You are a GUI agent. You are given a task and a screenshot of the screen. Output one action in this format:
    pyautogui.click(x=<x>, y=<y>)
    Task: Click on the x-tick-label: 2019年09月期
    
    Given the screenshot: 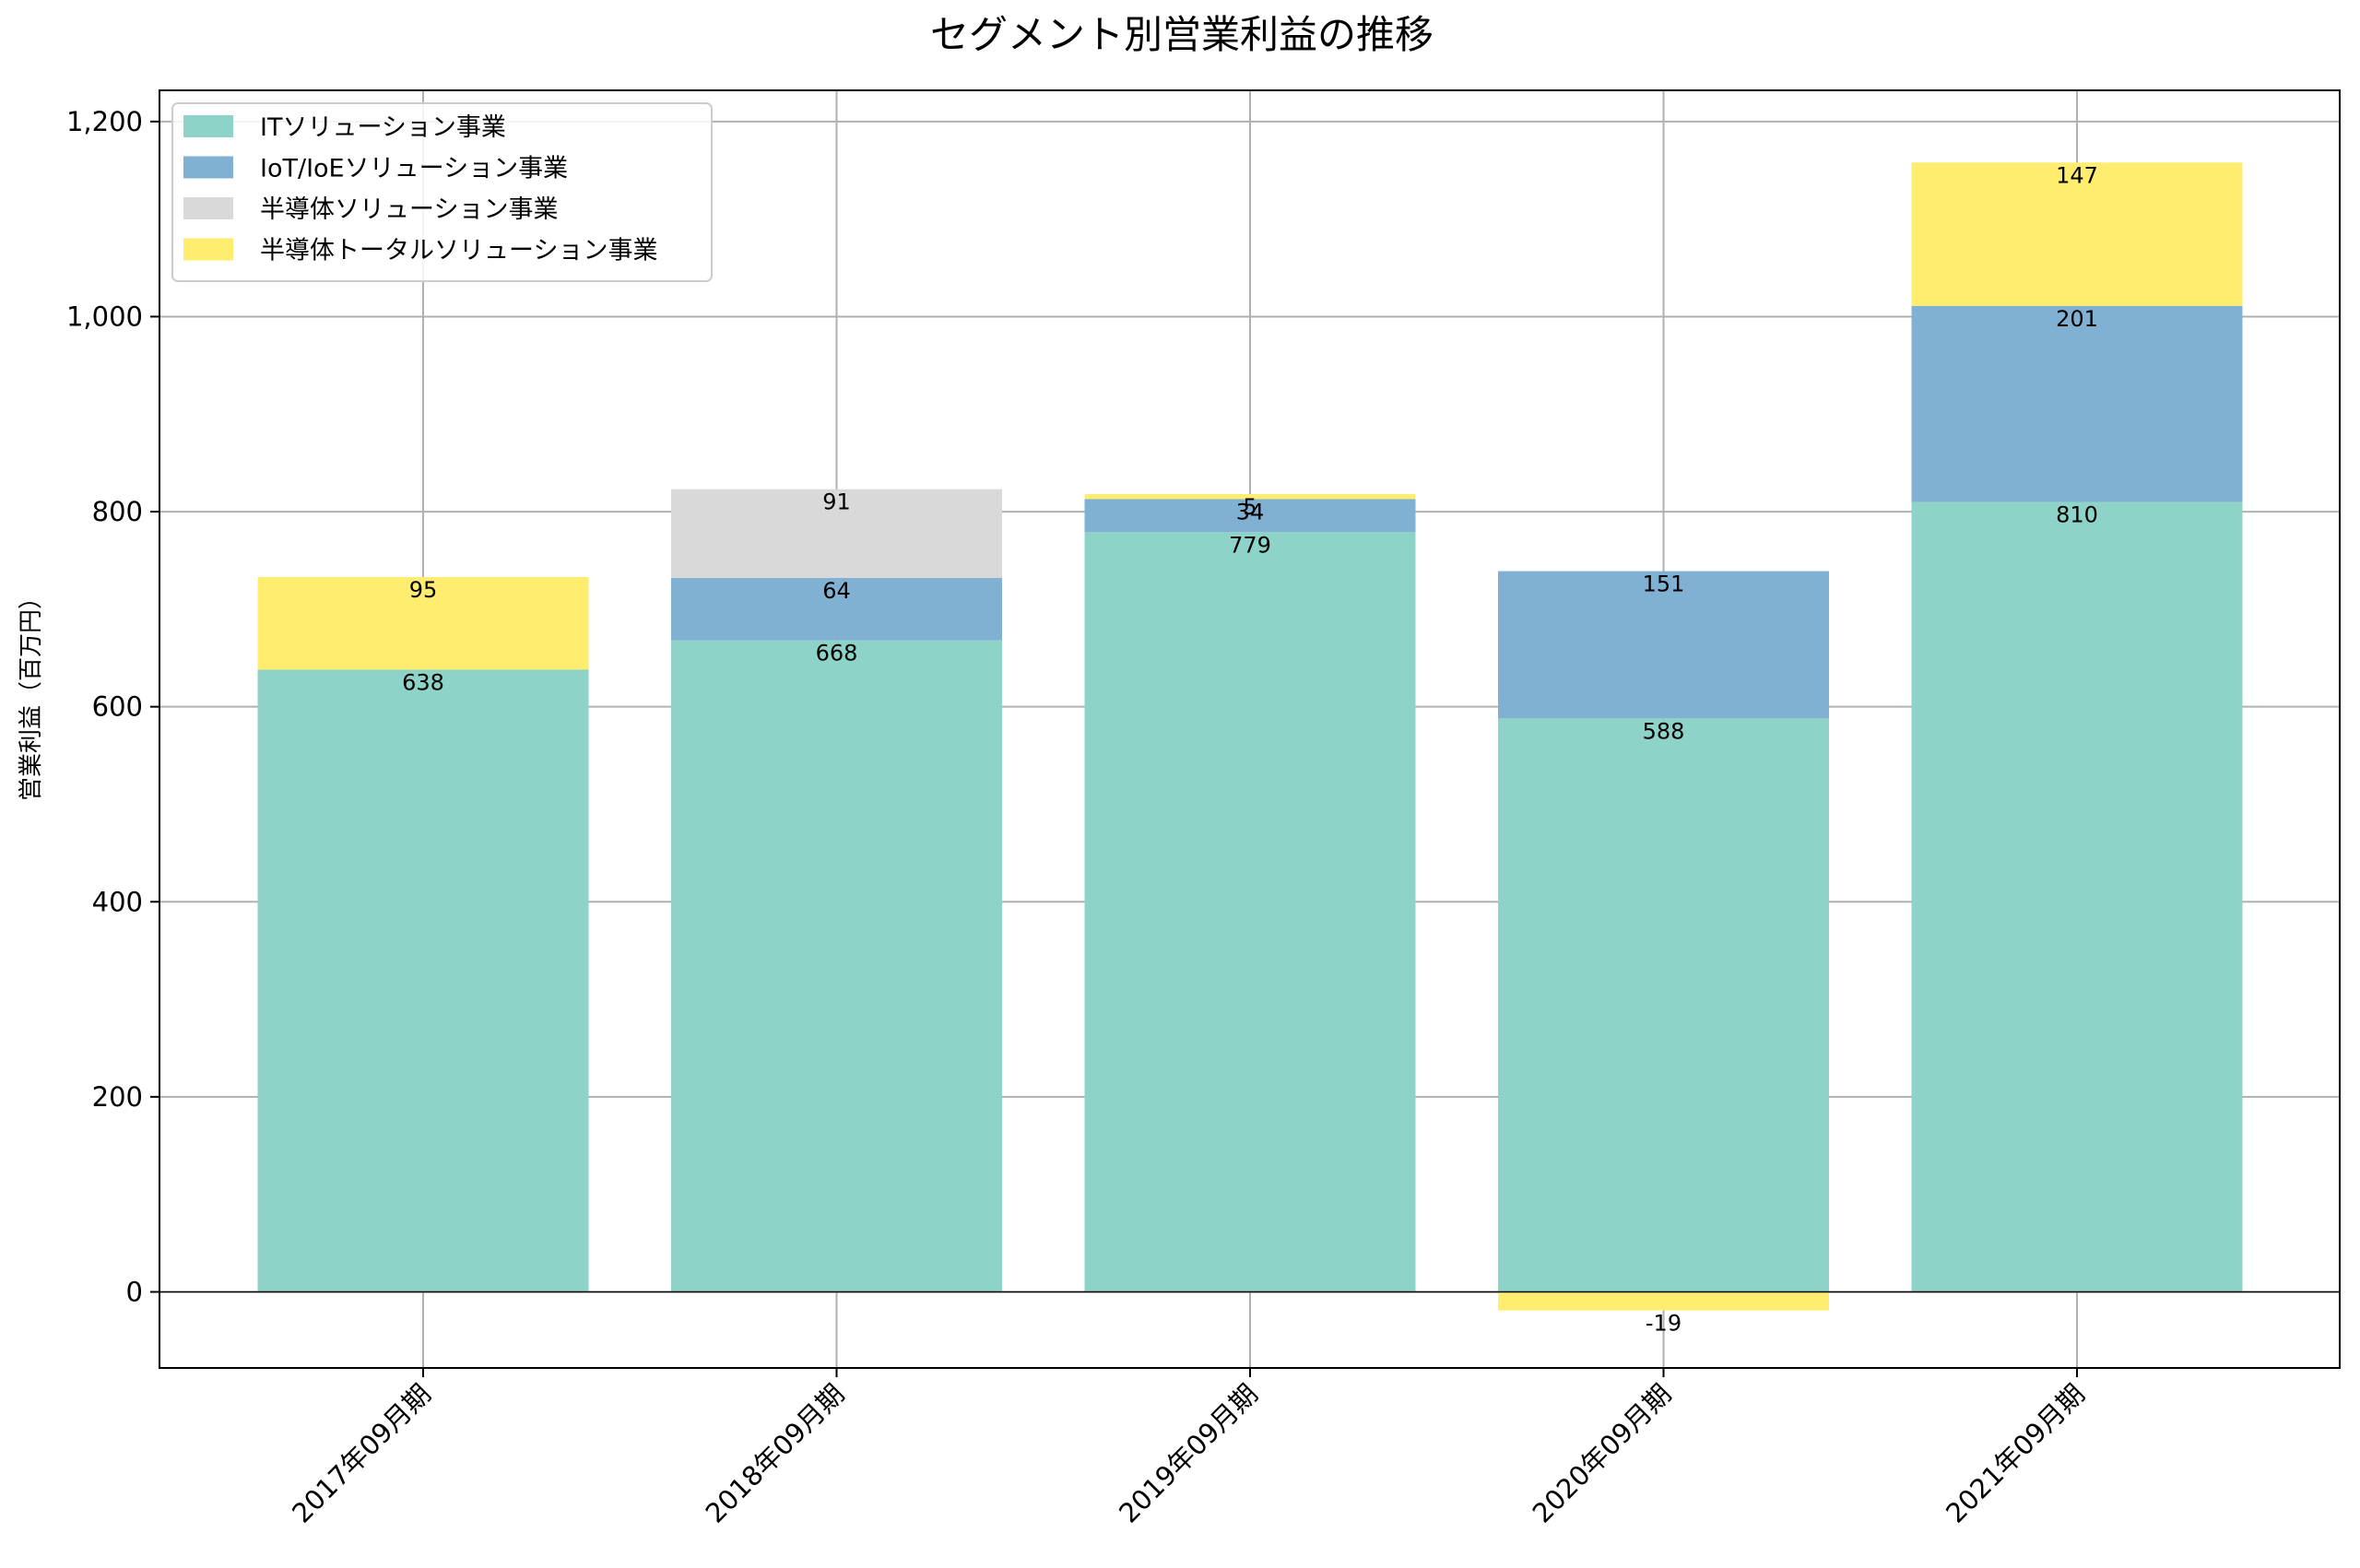 What is the action you would take?
    pyautogui.click(x=1188, y=1454)
    